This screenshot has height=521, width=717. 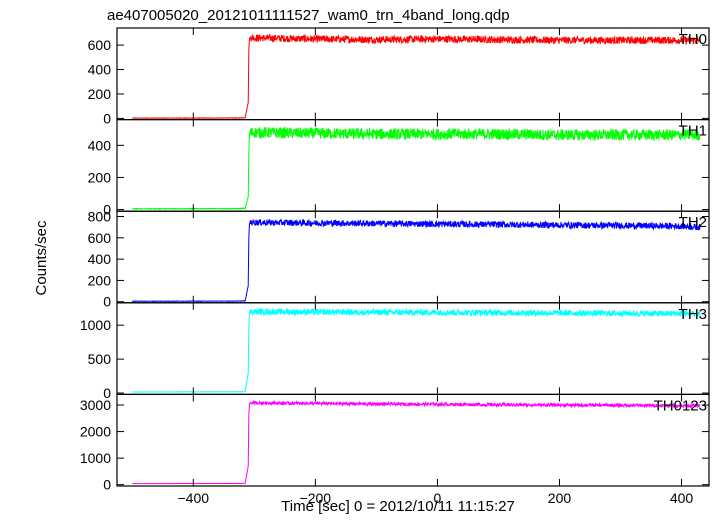 What do you see at coordinates (693, 39) in the screenshot?
I see `panel-label: TH0` at bounding box center [693, 39].